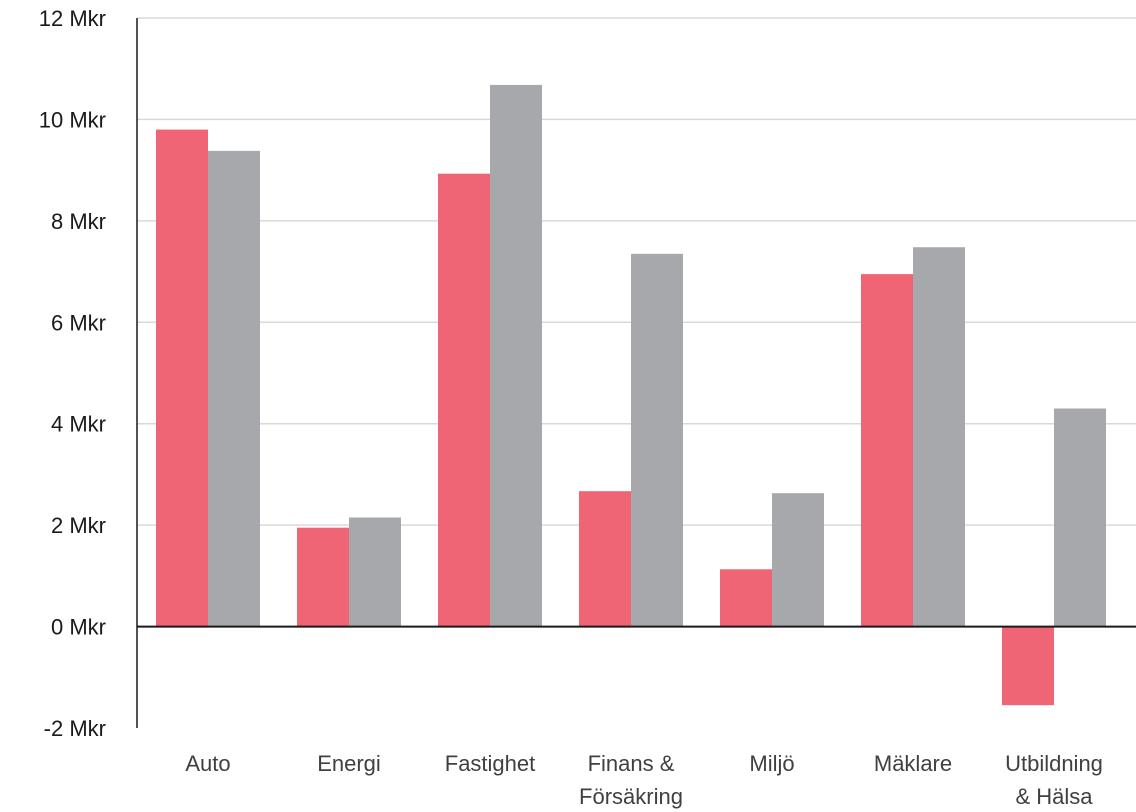  What do you see at coordinates (1054, 796) in the screenshot?
I see `x-category-label: & Hälsa` at bounding box center [1054, 796].